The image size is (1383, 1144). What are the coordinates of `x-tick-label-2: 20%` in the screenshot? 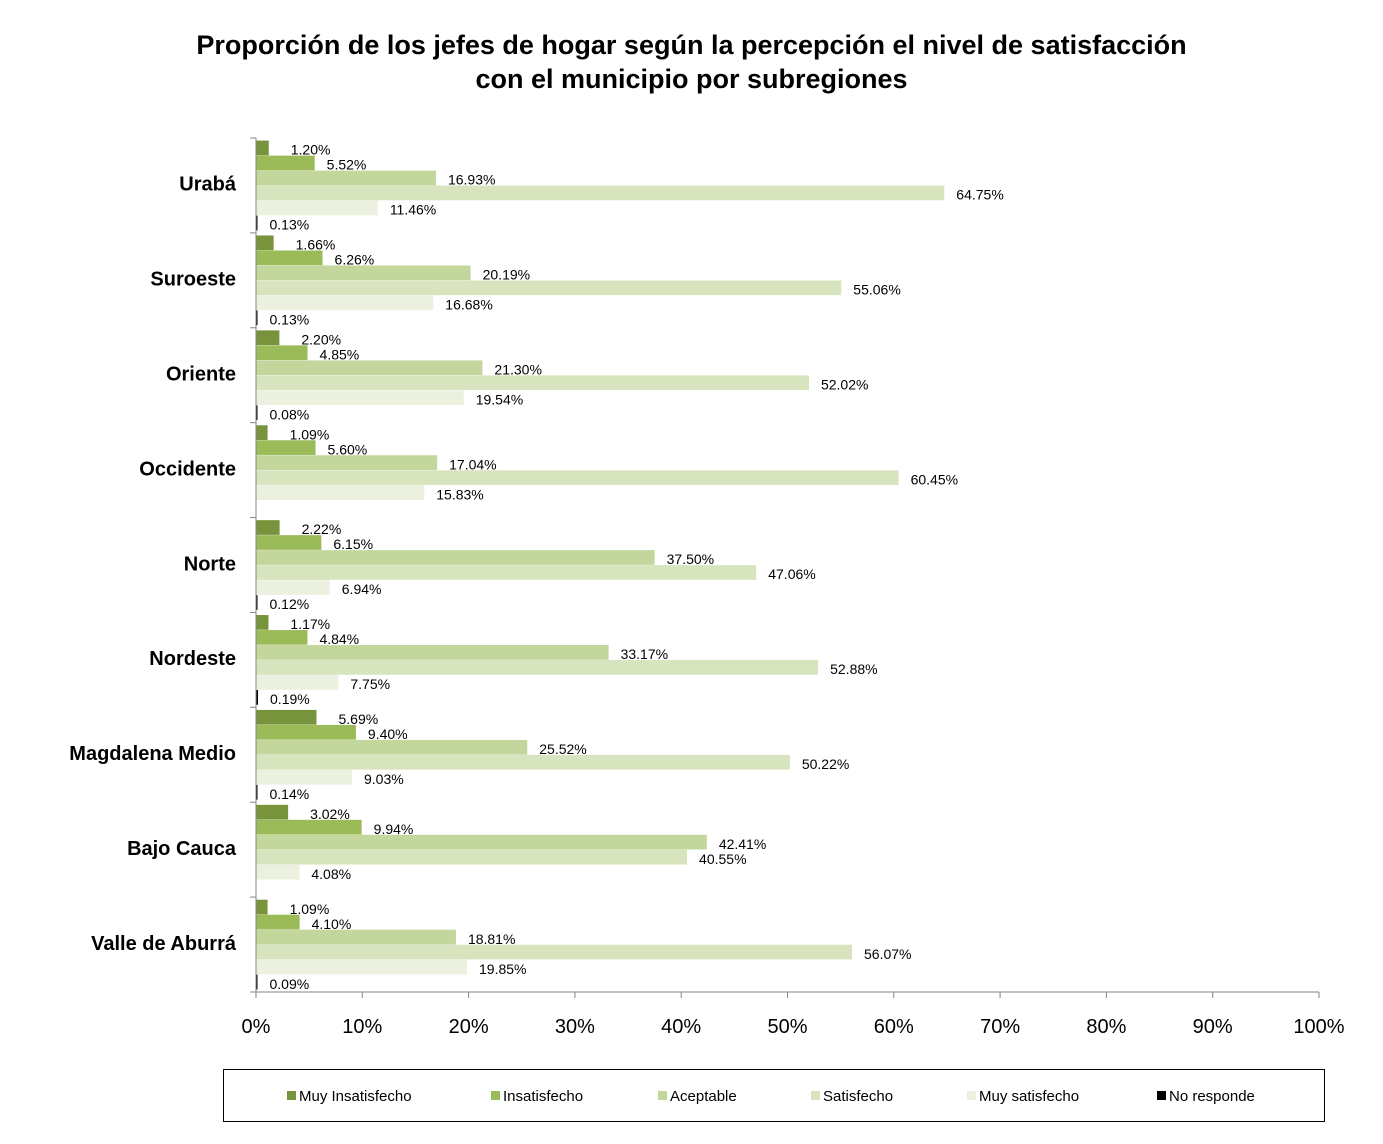 It's located at (469, 1027).